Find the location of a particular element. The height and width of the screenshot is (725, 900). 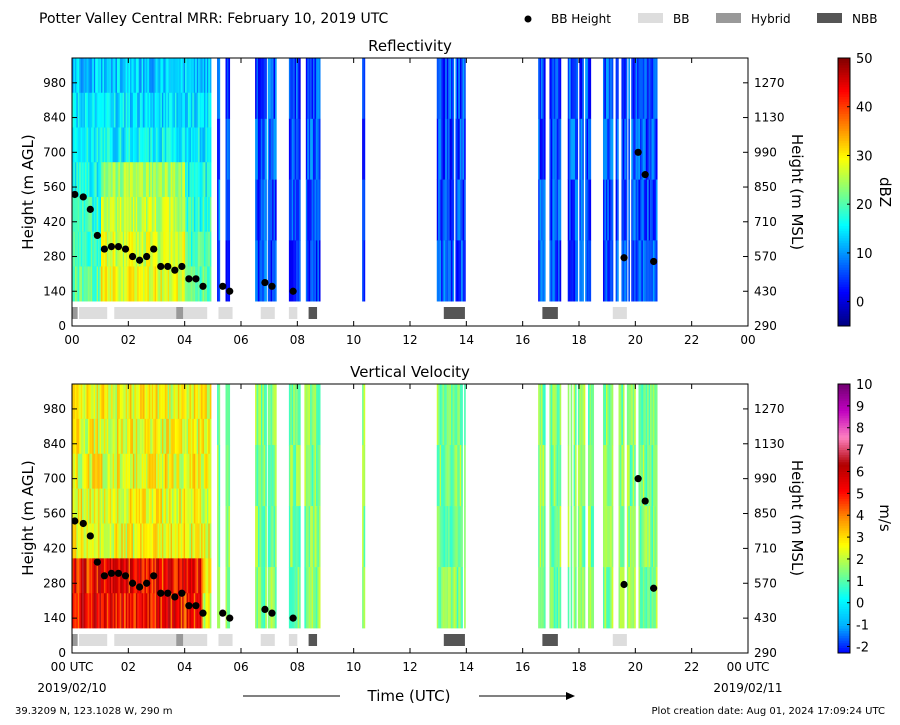

y-tick-label: 560 is located at coordinates (54, 187).